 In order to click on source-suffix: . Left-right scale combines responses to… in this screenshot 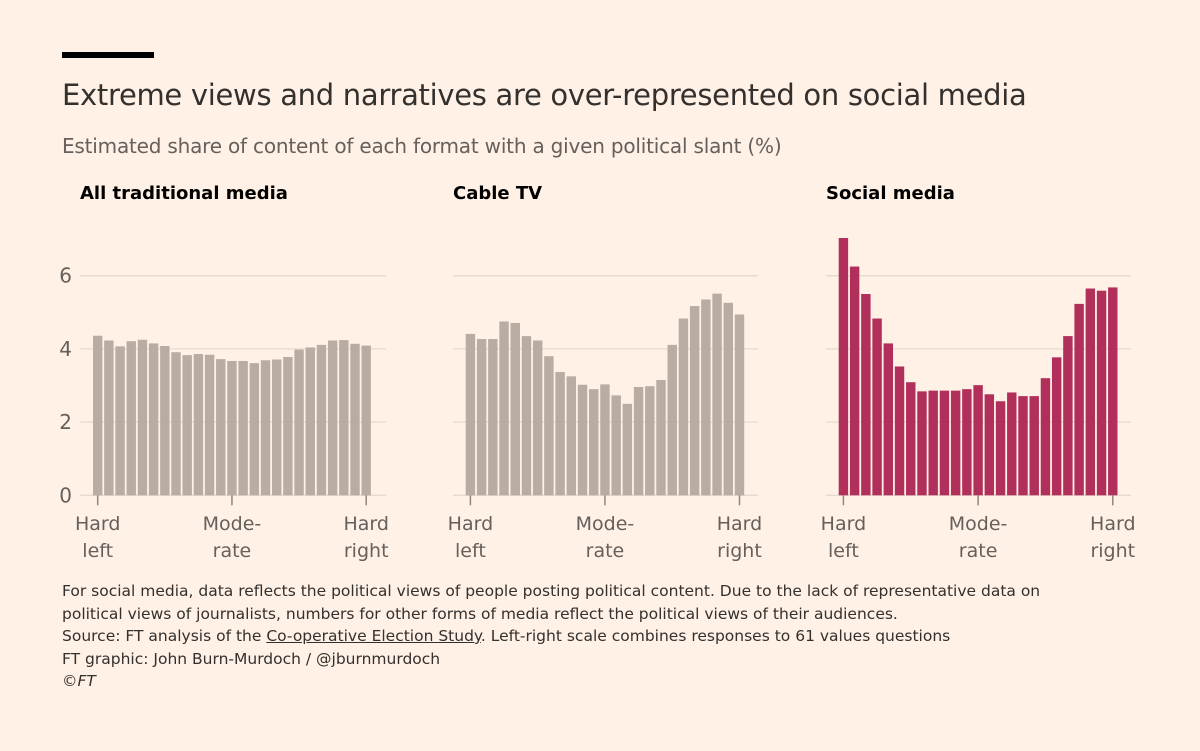, I will do `click(715, 636)`.